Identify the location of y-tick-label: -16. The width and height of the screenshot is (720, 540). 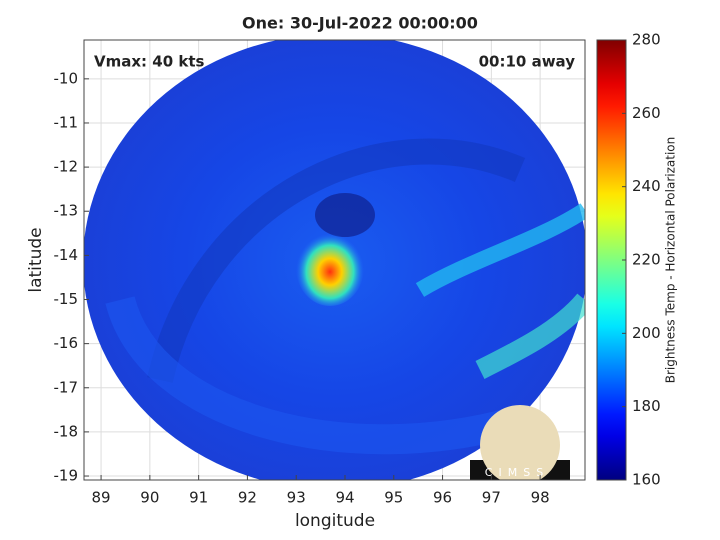
(66, 343).